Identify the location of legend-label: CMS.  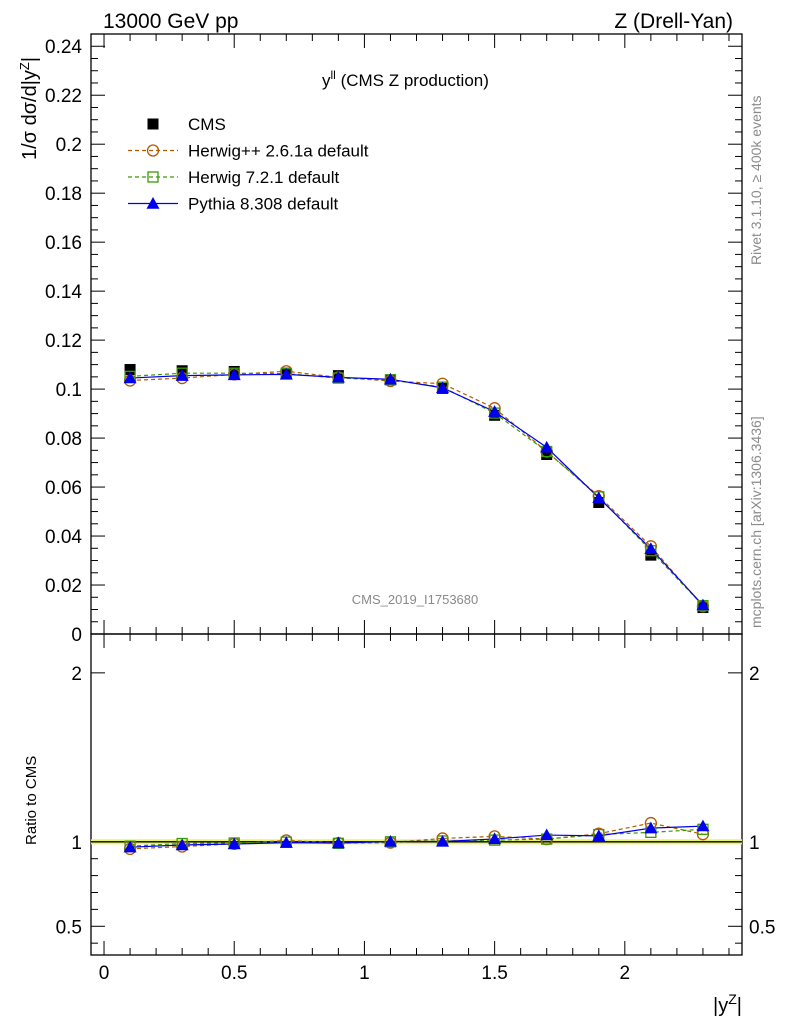
(207, 124).